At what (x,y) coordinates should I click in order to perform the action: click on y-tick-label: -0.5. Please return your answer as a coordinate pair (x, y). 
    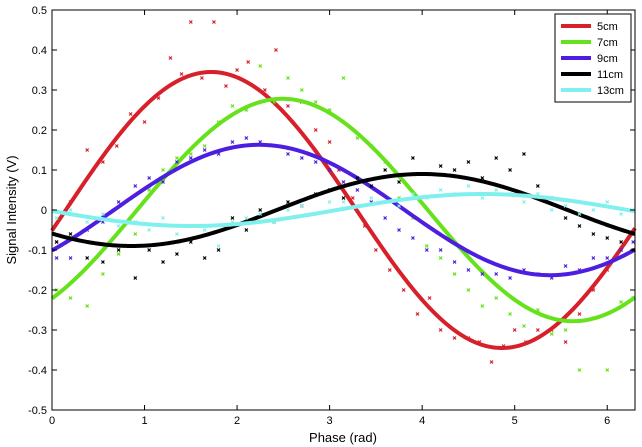
    Looking at the image, I should click on (37, 411).